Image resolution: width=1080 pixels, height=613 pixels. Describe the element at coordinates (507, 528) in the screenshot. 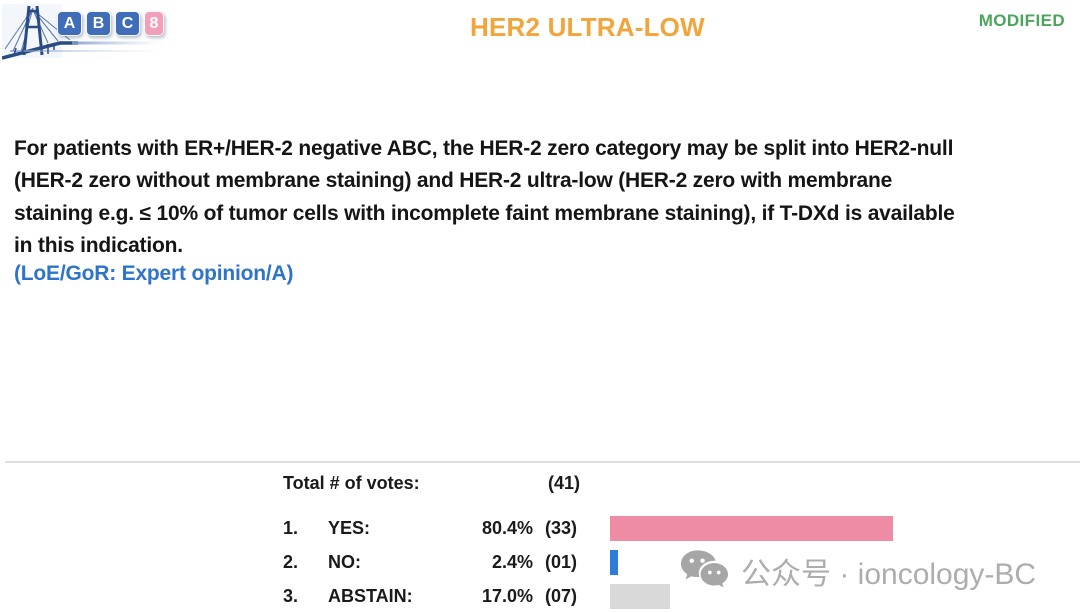

I see `vote-row-percent: 80.4%` at that location.